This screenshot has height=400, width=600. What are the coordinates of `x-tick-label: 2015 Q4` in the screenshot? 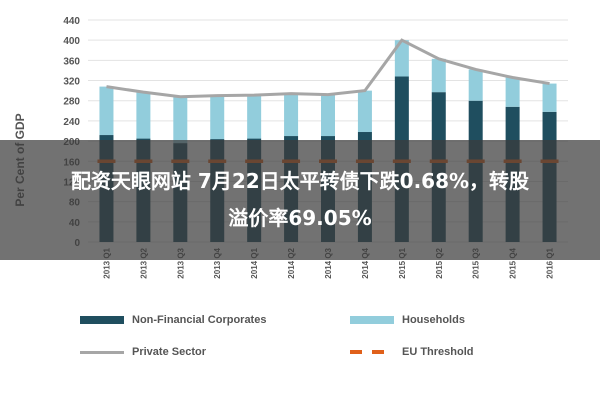 It's located at (513, 262).